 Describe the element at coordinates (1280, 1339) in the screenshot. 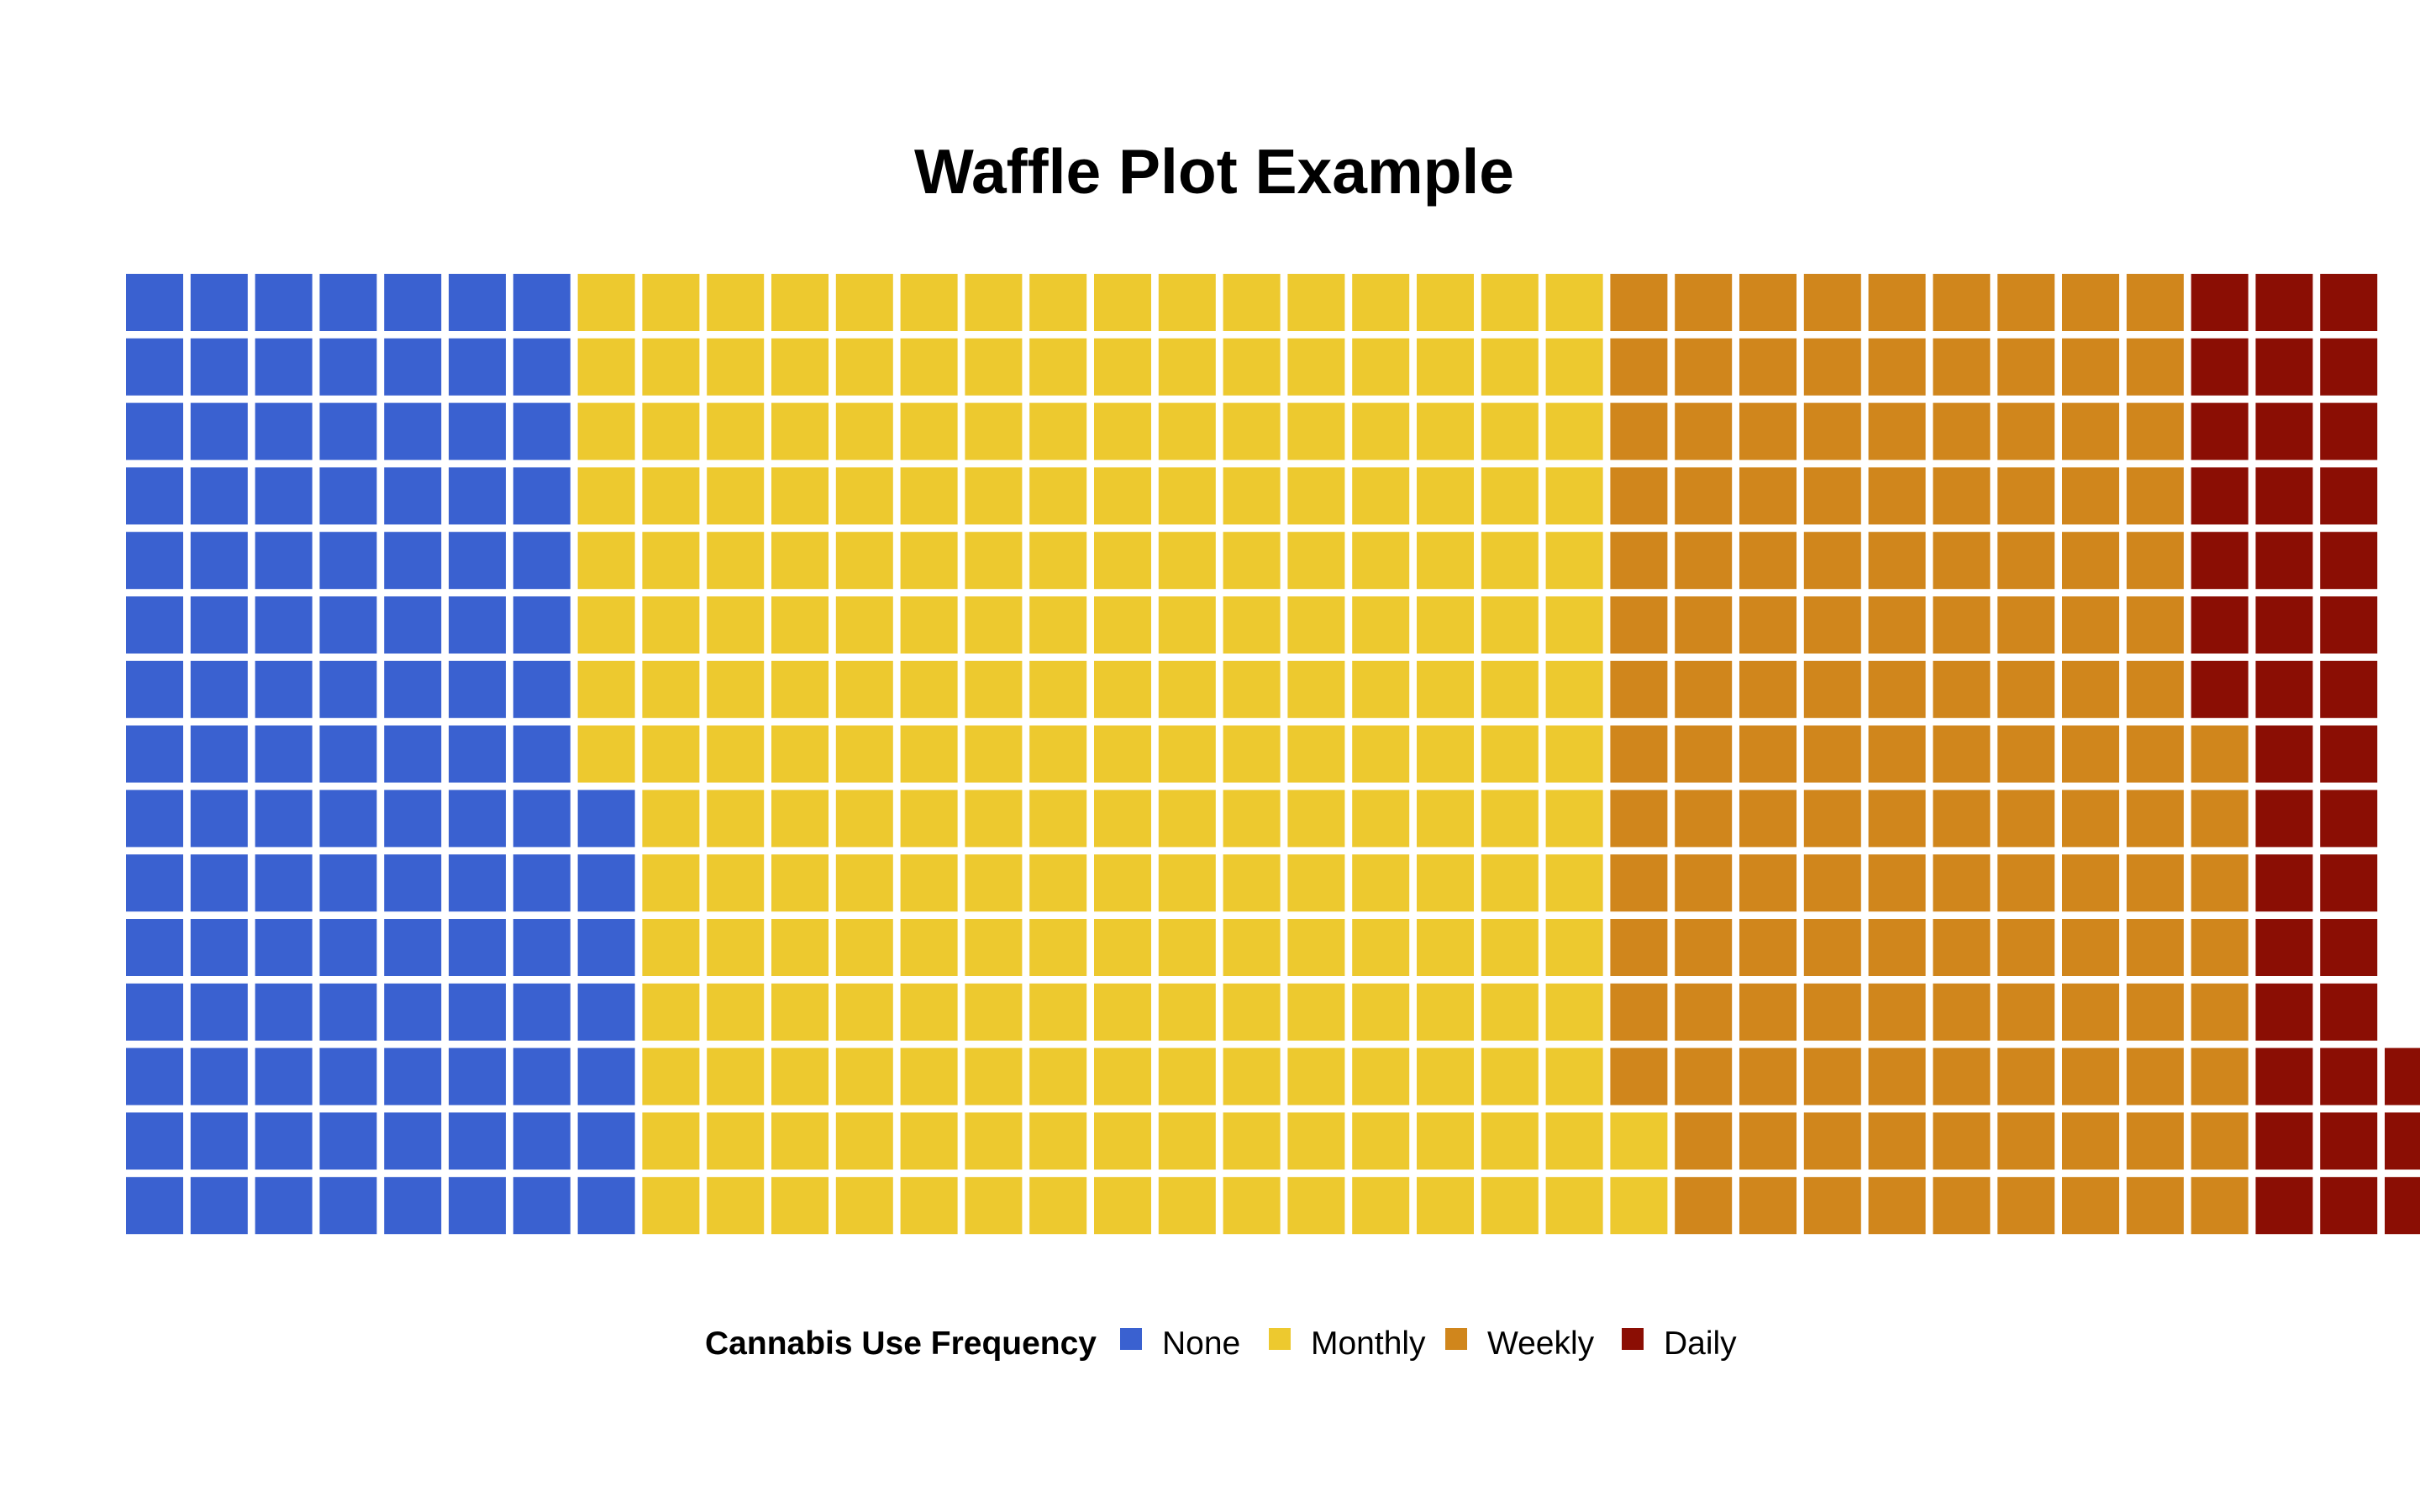

I see `legend-swatch-monthly` at that location.